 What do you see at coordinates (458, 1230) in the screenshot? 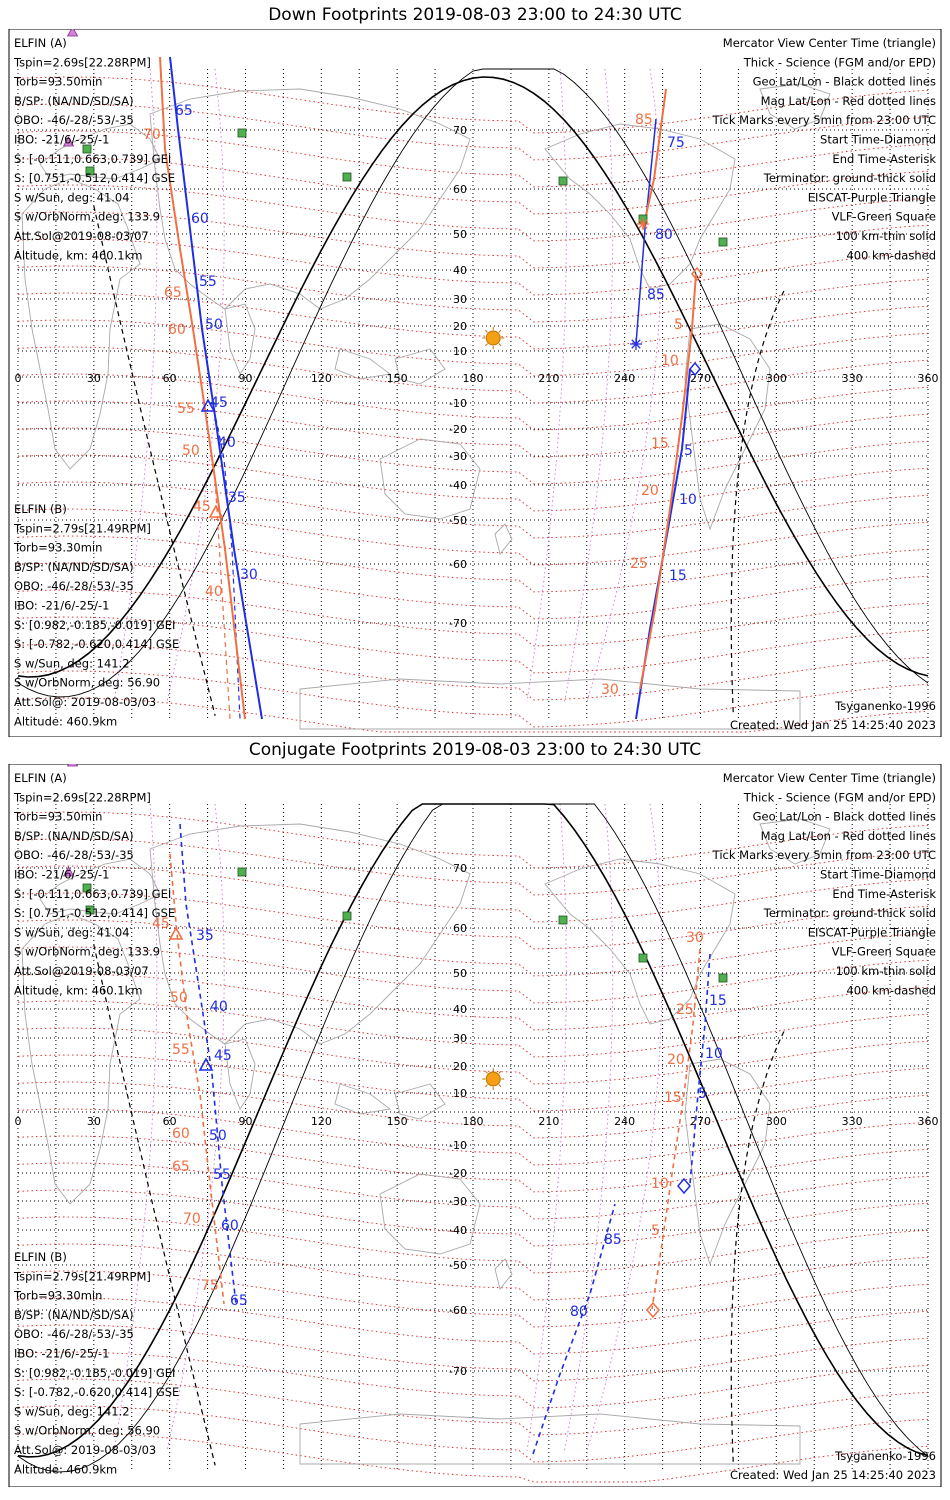
I see `lat-tick-label: -40` at bounding box center [458, 1230].